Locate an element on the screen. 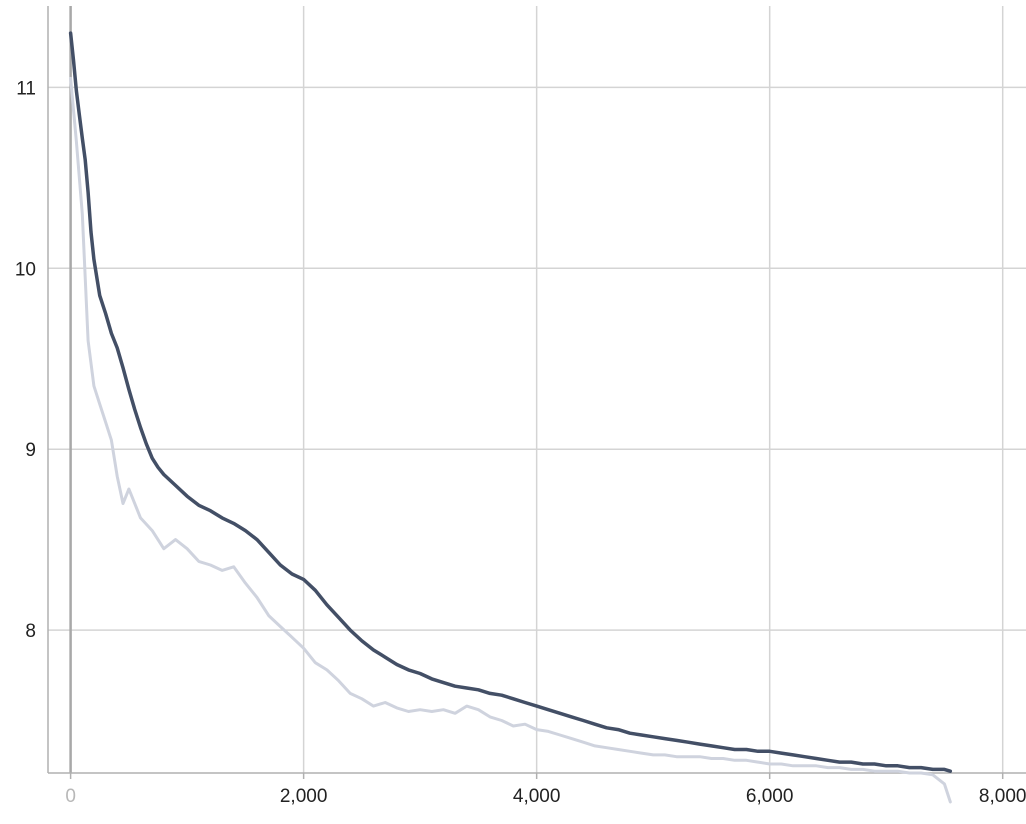 Image resolution: width=1026 pixels, height=824 pixels. y-tick-label: 9 is located at coordinates (30, 450).